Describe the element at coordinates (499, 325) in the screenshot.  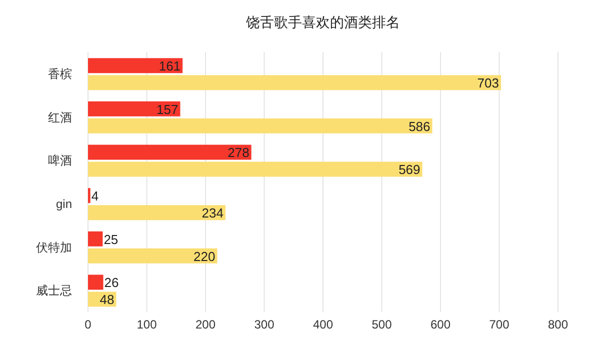
I see `x-tick-label: 700` at that location.